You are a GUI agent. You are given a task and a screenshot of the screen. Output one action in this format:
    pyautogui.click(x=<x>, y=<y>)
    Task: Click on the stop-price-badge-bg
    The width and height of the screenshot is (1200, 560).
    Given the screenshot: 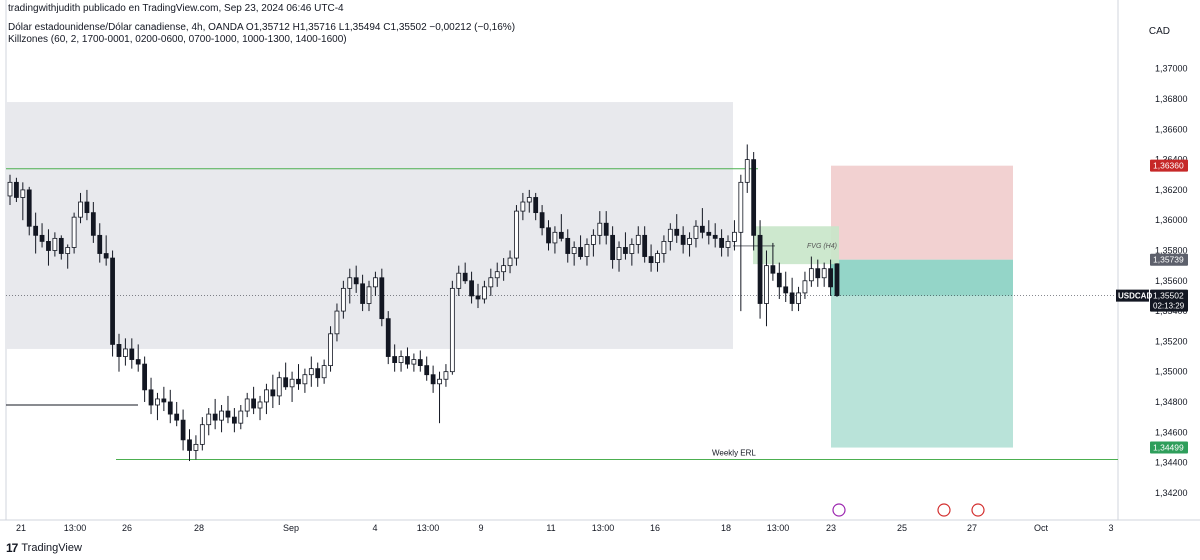 What is the action you would take?
    pyautogui.click(x=1169, y=165)
    